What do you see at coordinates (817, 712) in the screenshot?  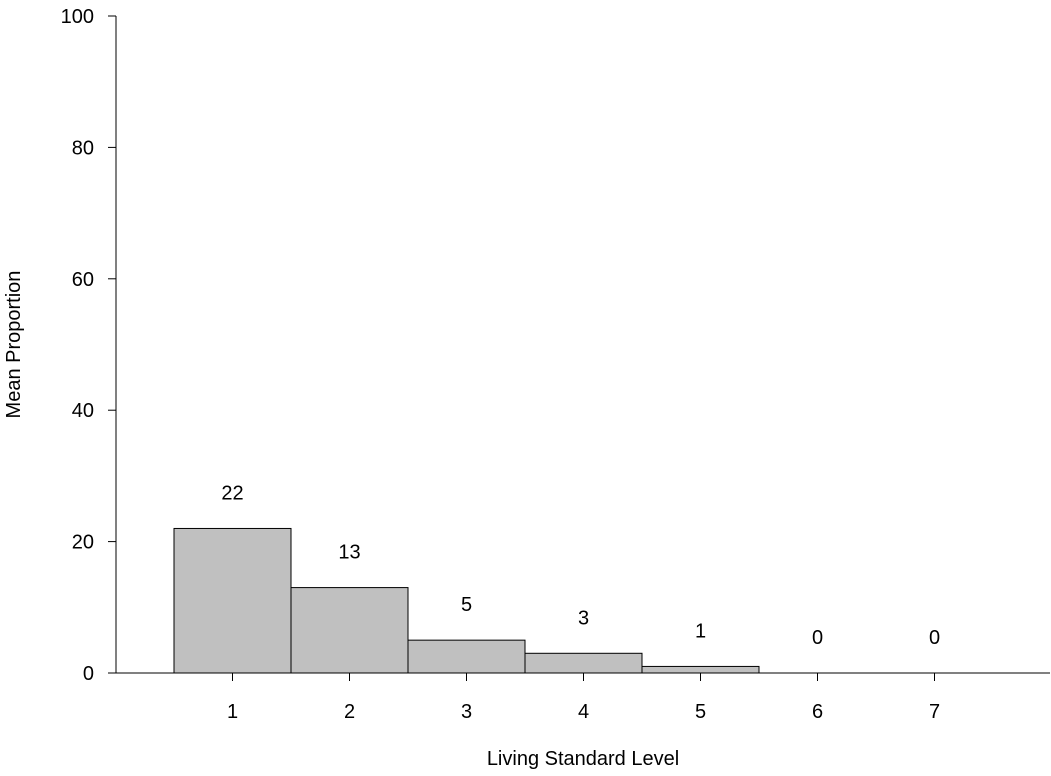 I see `x-tick-label: 6` at bounding box center [817, 712].